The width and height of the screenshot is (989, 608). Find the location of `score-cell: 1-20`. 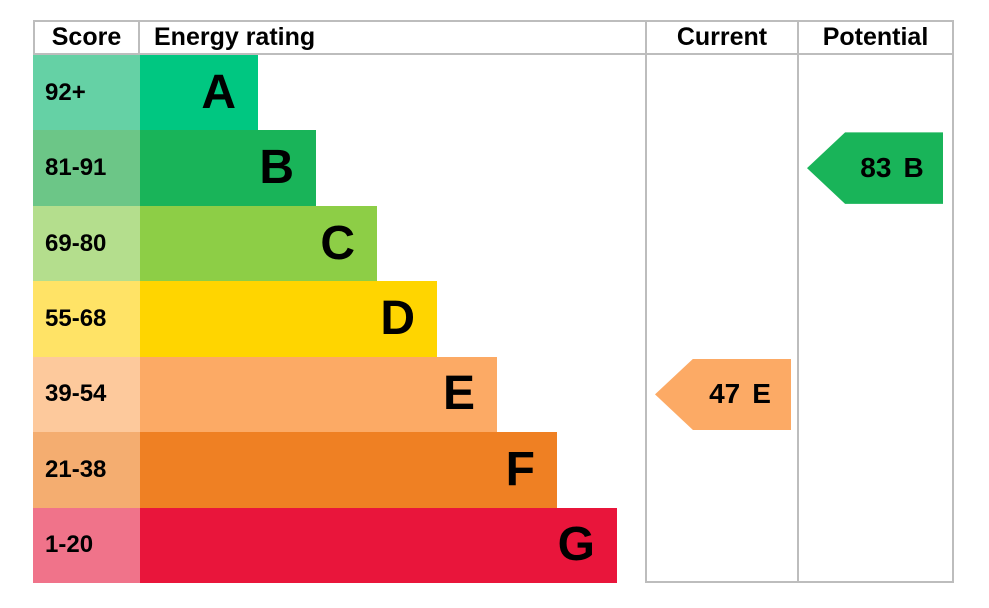

score-cell: 1-20 is located at coordinates (86, 545).